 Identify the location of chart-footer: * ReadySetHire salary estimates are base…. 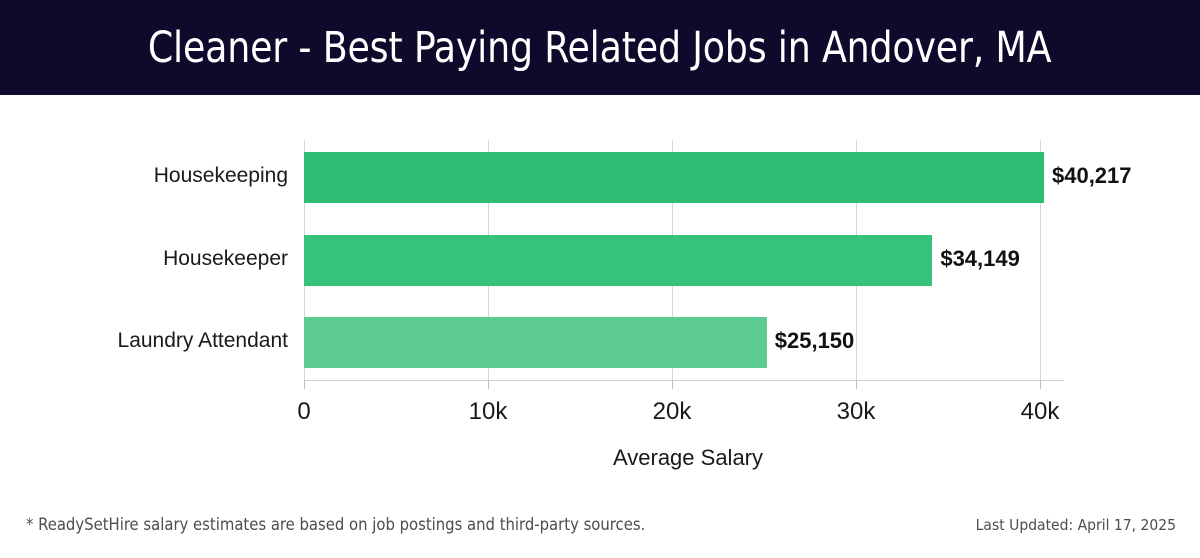
(600, 531).